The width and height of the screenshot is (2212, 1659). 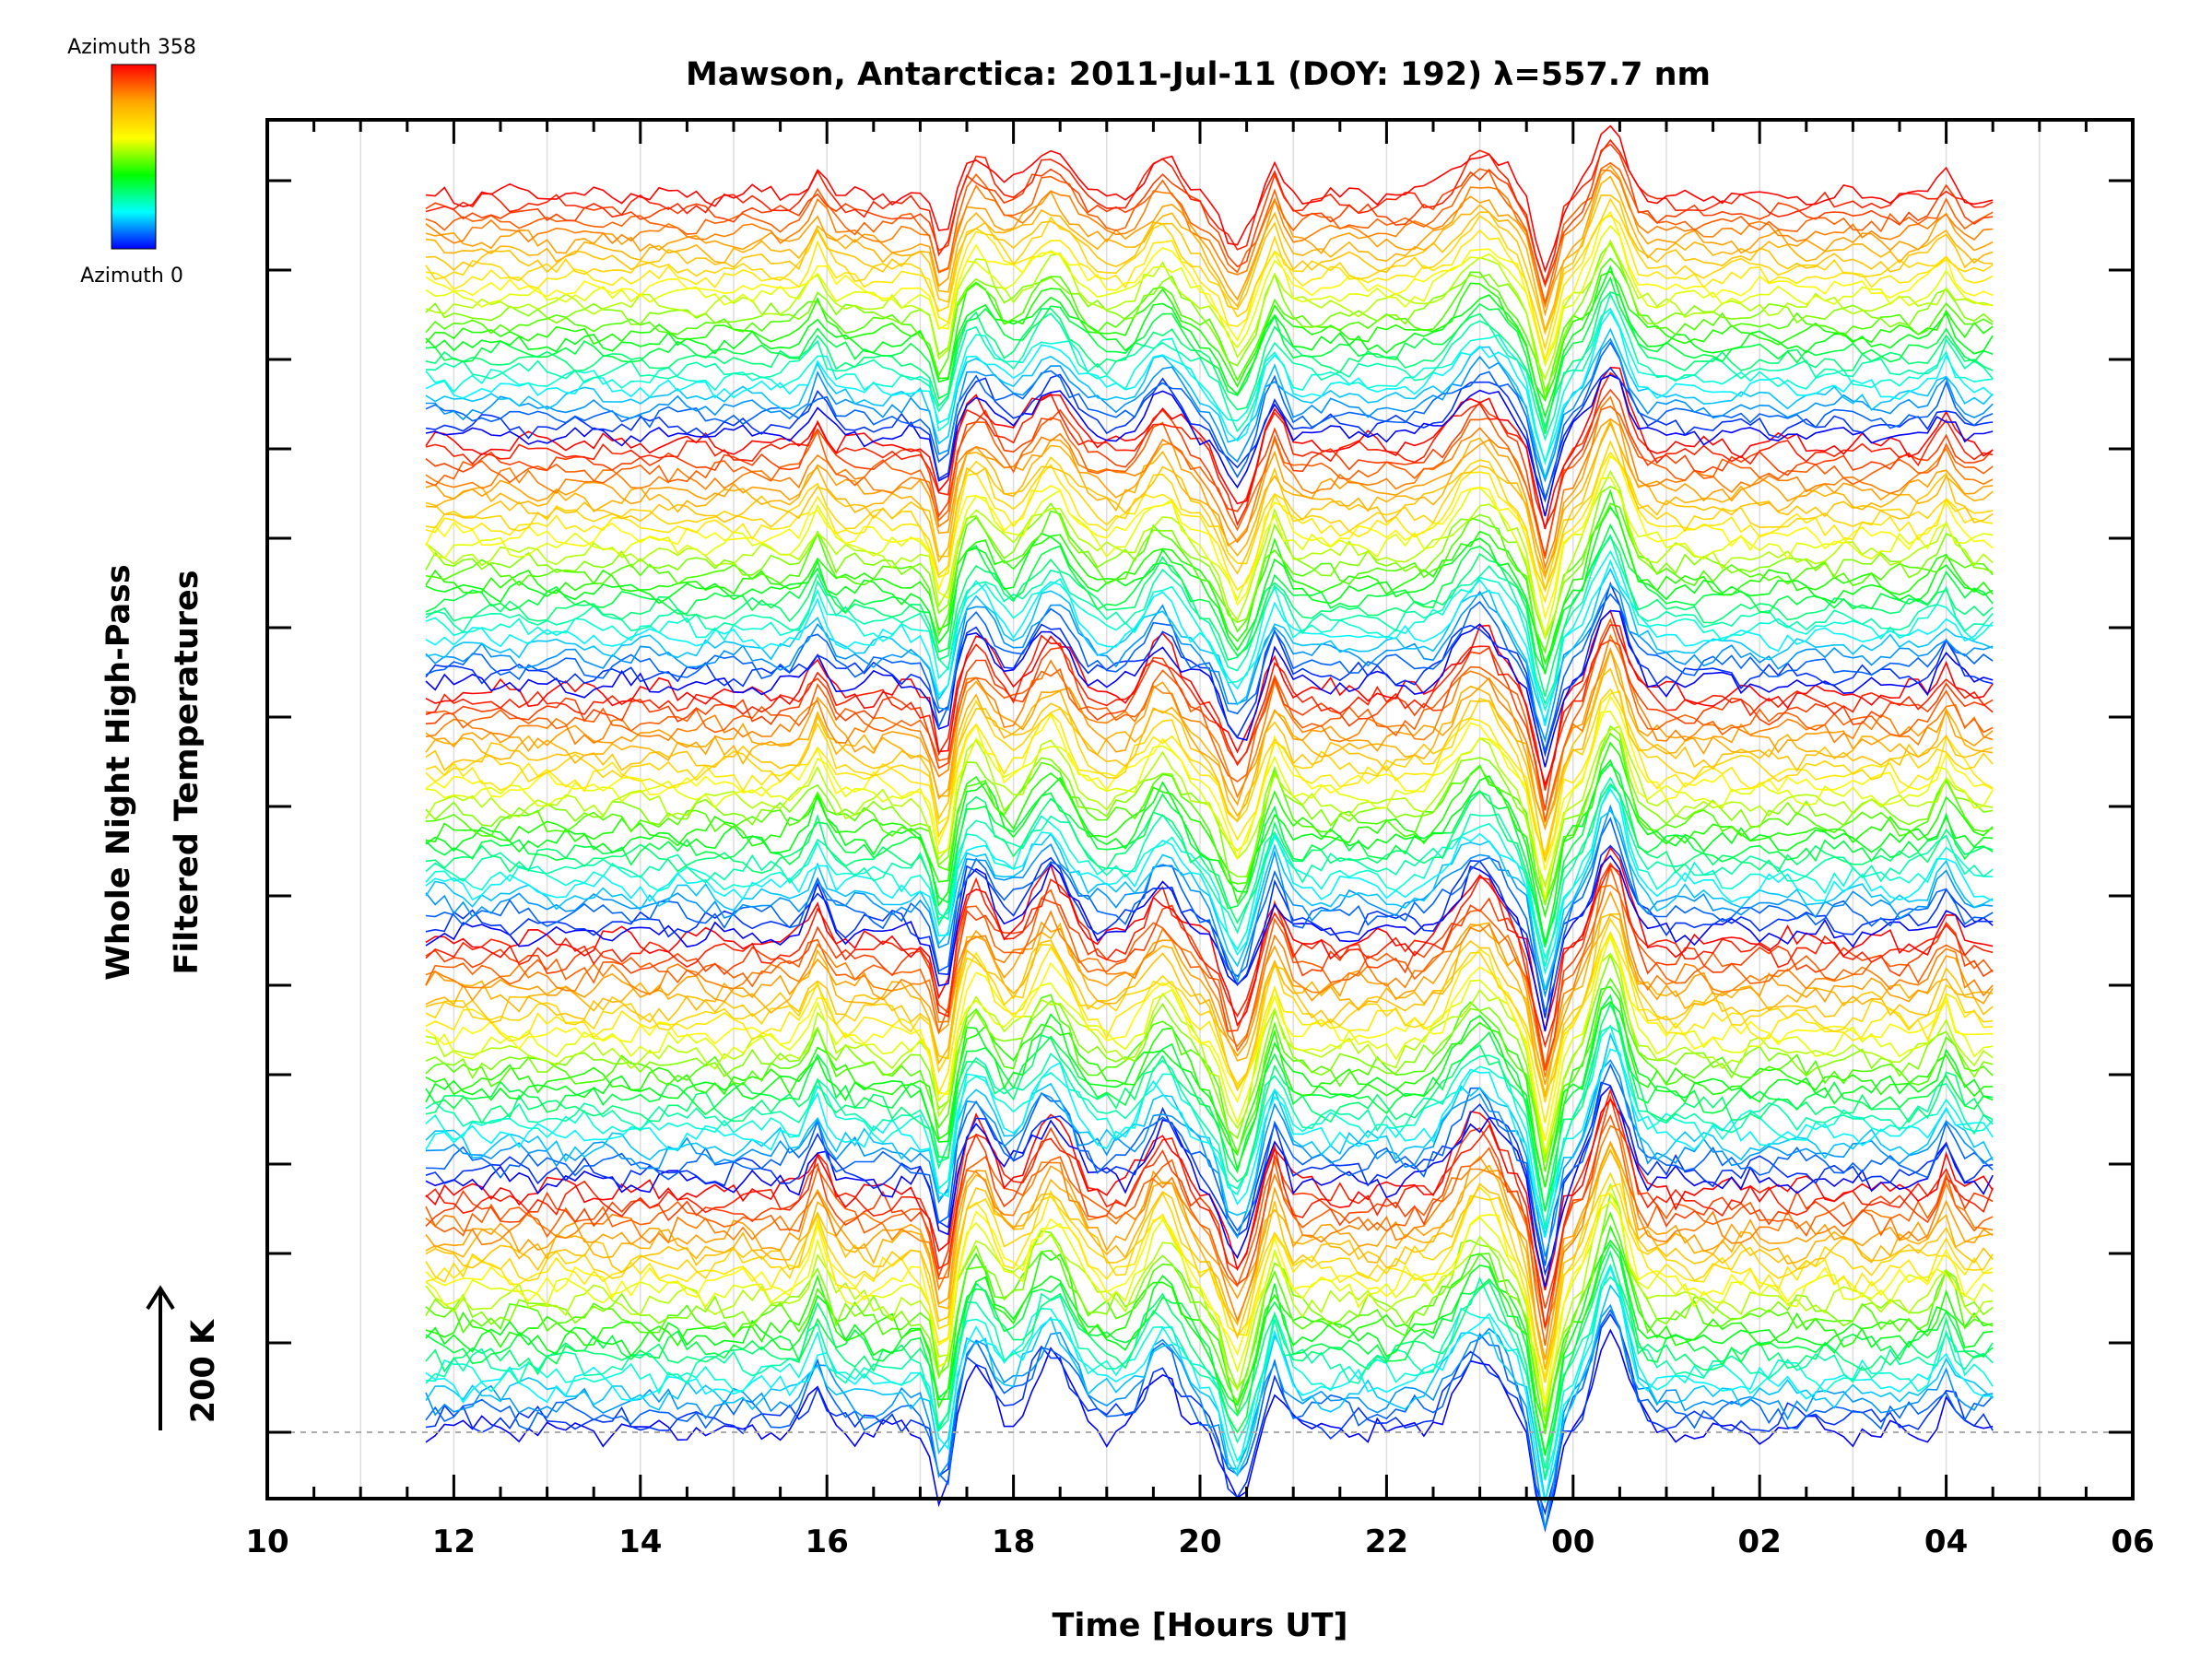 I want to click on x-tick-label: 18, so click(x=1013, y=1542).